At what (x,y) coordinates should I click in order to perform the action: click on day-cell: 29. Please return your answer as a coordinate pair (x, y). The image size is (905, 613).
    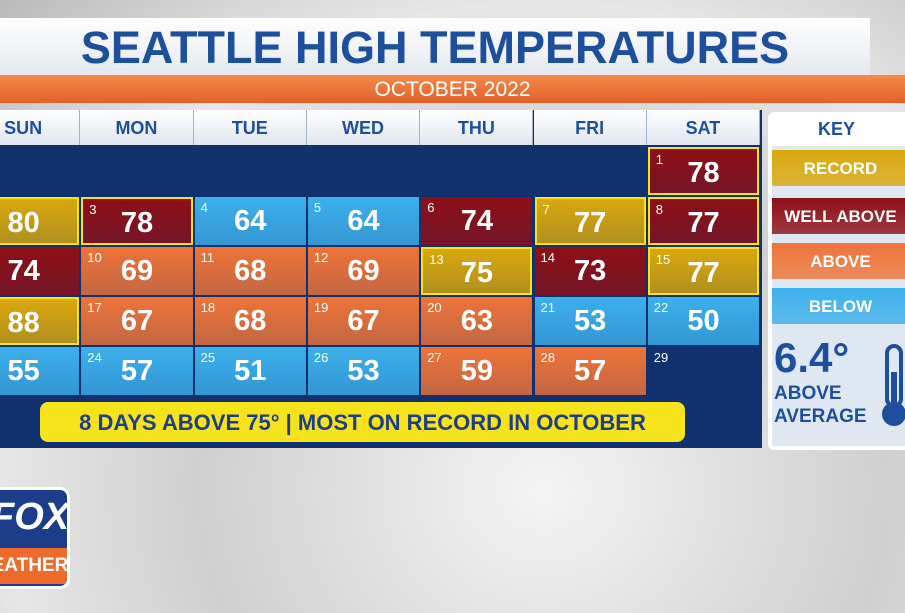
    Looking at the image, I should click on (703, 371).